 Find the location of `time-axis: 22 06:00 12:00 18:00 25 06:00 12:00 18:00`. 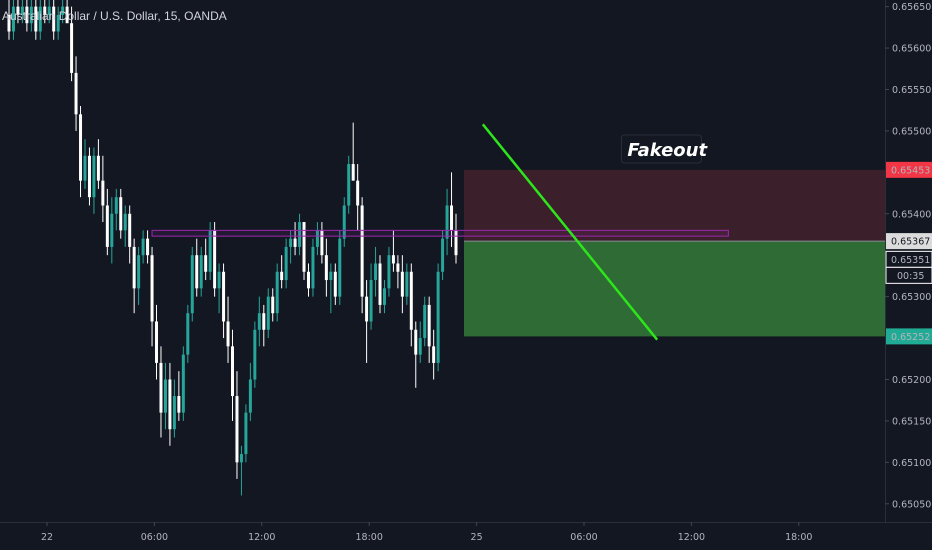

time-axis: 22 06:00 12:00 18:00 25 06:00 12:00 18:00 is located at coordinates (427, 532).